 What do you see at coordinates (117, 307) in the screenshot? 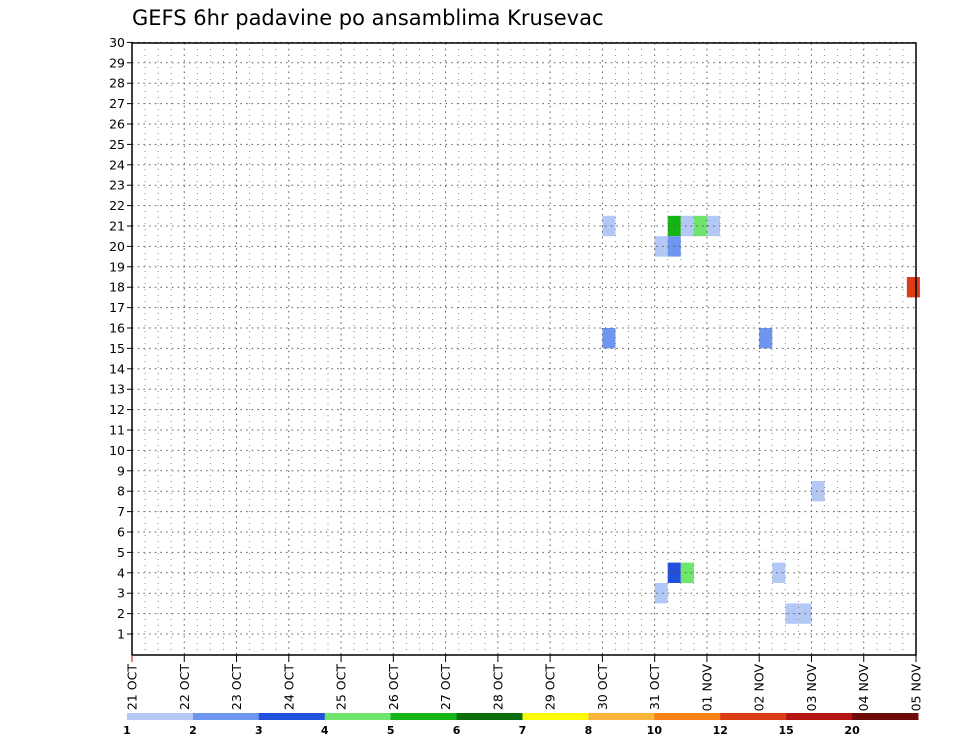
I see `y-tick-label-17: 17` at bounding box center [117, 307].